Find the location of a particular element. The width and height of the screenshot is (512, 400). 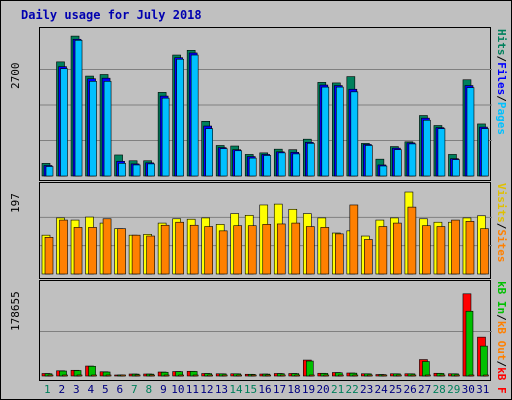

day-label: 15 is located at coordinates (250, 389).